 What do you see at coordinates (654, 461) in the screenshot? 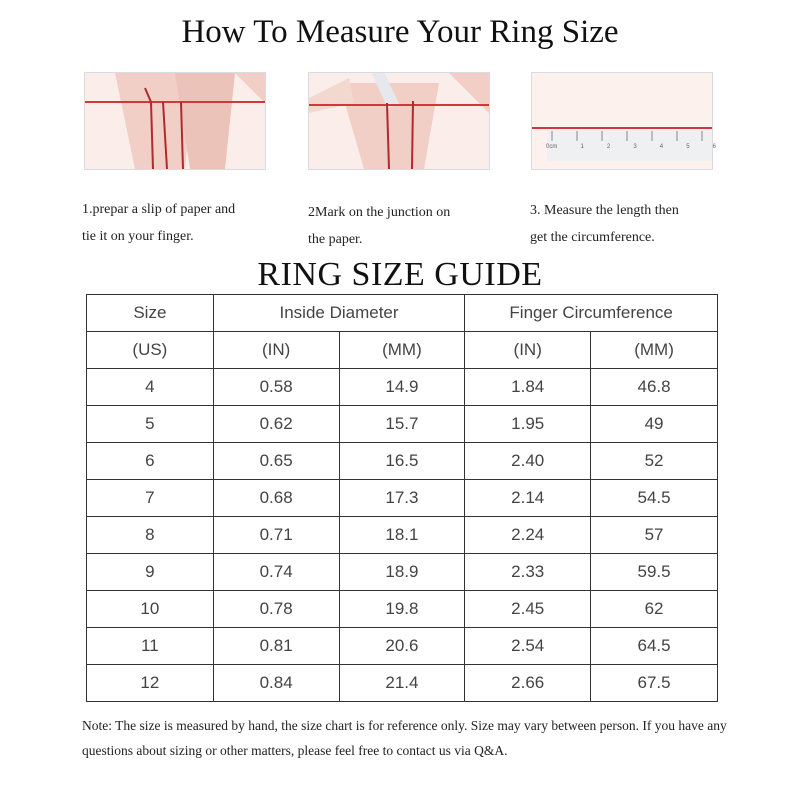
I see `table-cell: 52` at bounding box center [654, 461].